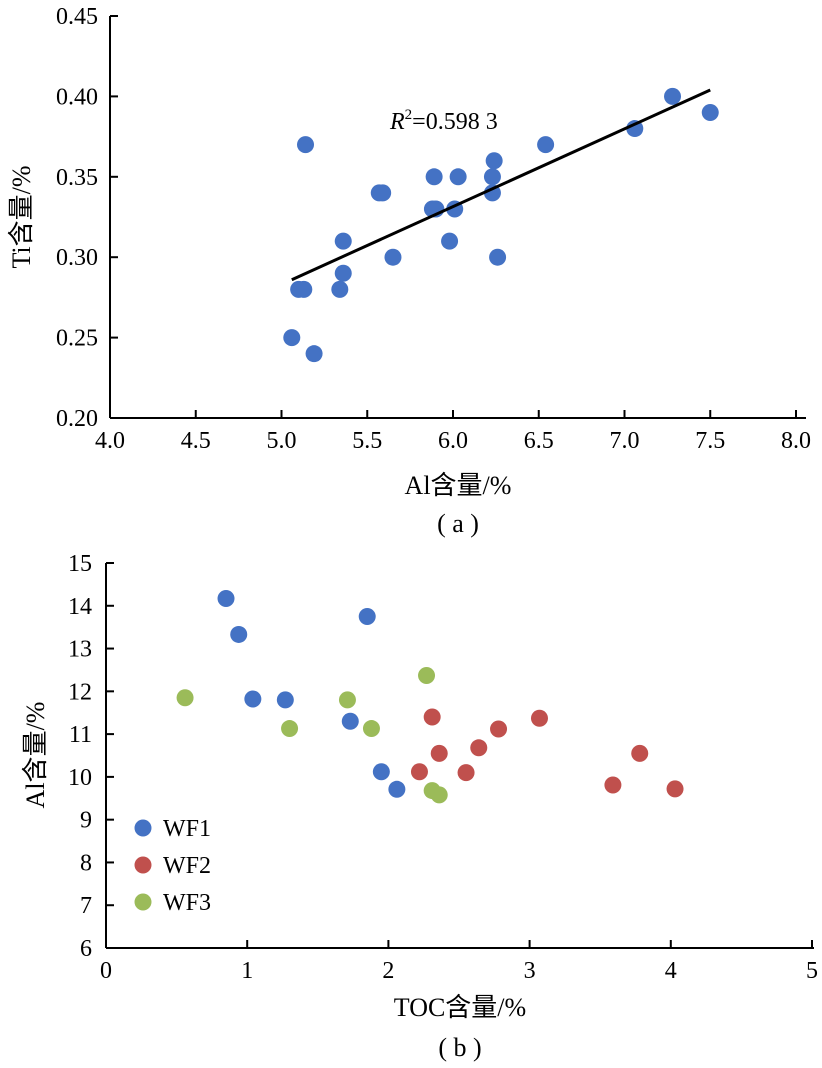  I want to click on chart-a-x-tick-label: 5.0, so click(282, 441).